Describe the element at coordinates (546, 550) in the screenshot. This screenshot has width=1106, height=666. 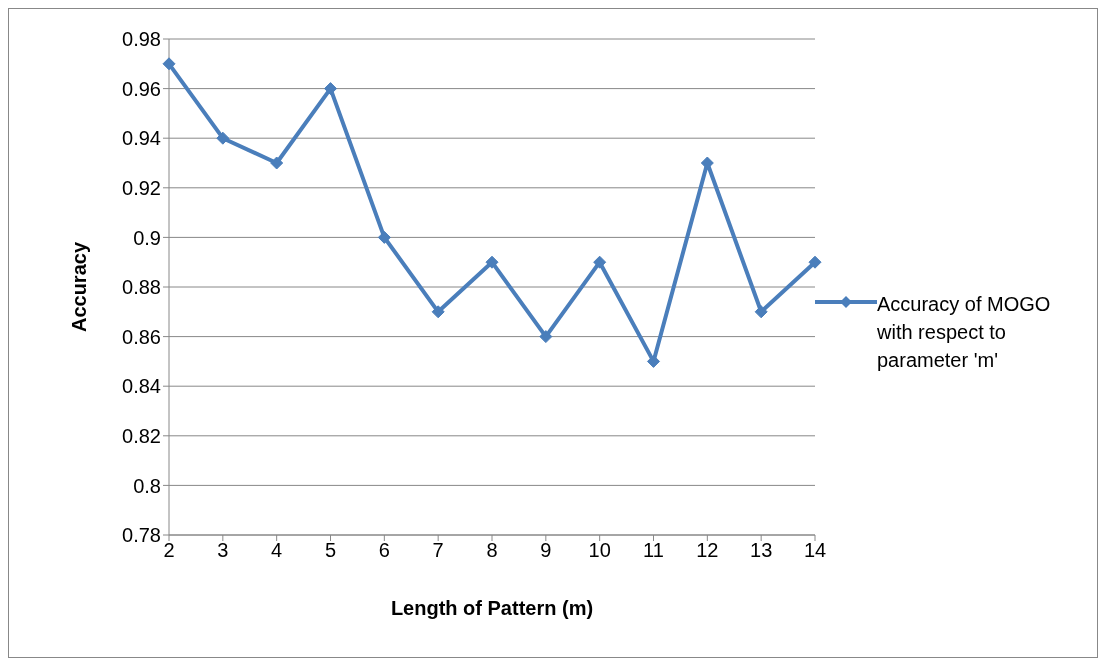
I see `x-tick-label: 9` at that location.